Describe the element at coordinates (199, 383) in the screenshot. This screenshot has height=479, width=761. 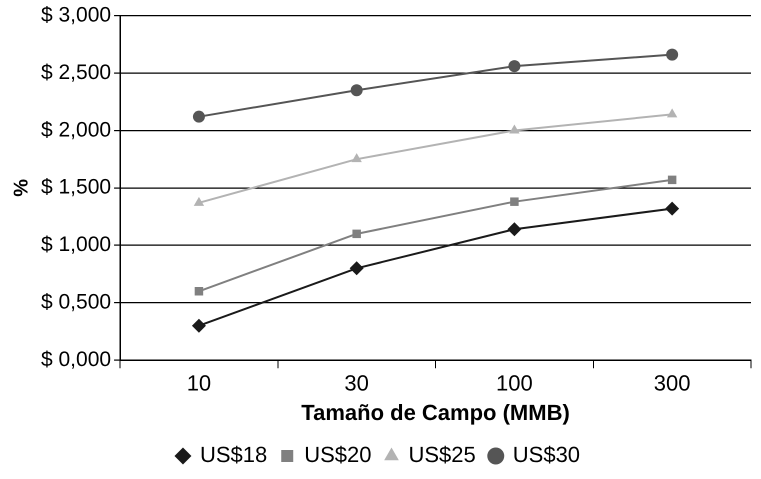
I see `x-tick-label: 10` at that location.